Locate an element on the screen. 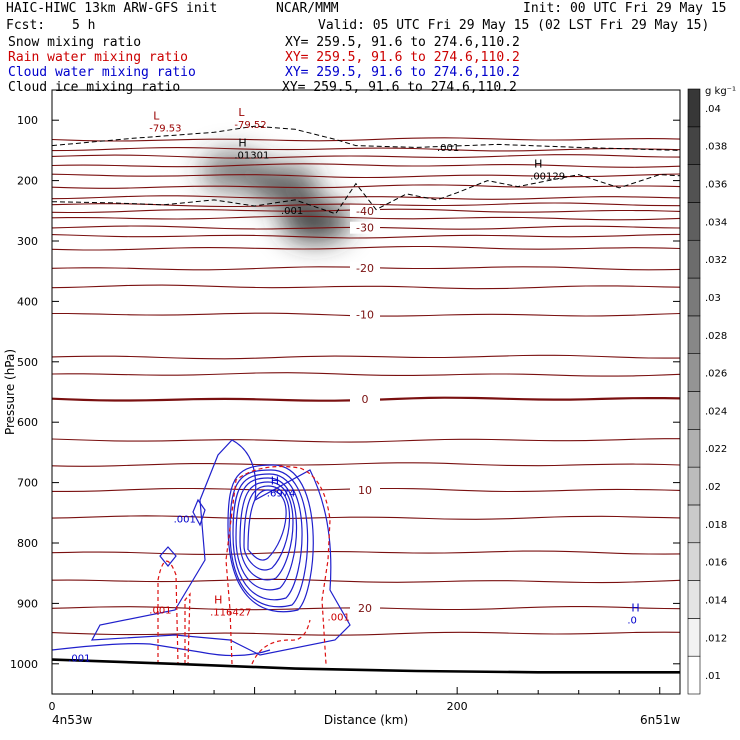 The height and width of the screenshot is (740, 740). extremum-marker: L is located at coordinates (241, 112).